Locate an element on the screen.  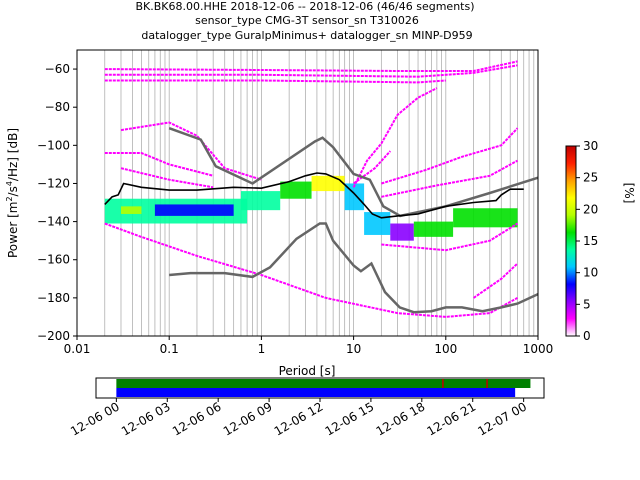
y-tick-label: −80 is located at coordinates (57, 107).